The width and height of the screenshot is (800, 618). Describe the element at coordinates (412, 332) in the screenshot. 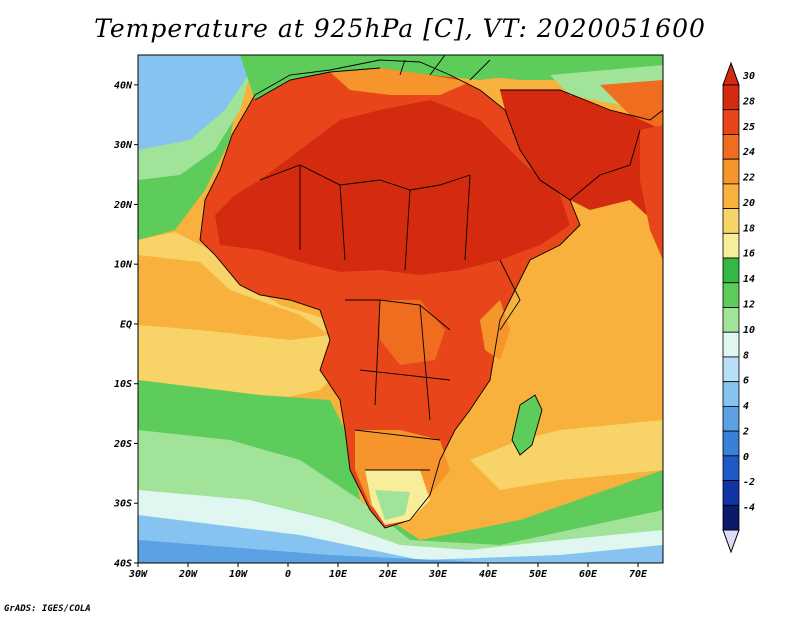

I see `congo-orange` at that location.